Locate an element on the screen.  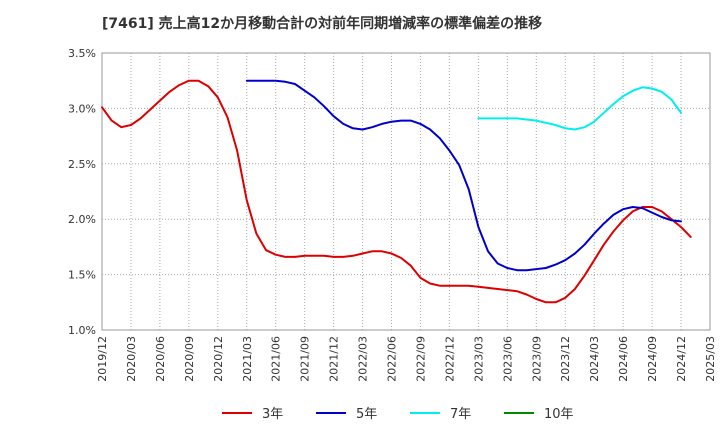
chart-title: [7461] 売上高12か月移動合計の対前年同期増減率の標準偏差の推移 is located at coordinates (322, 23).